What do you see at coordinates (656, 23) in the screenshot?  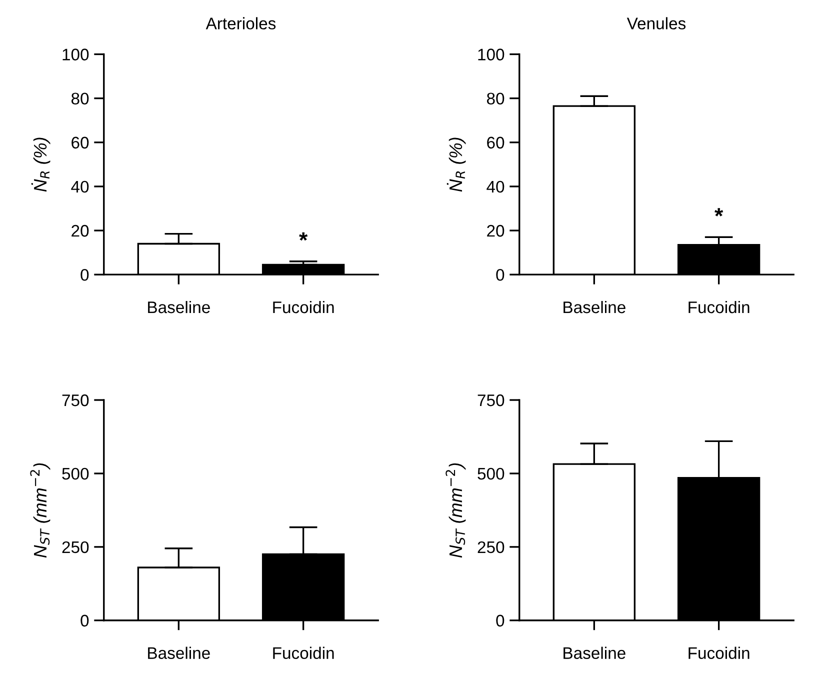 I see `chart-title: Venules` at bounding box center [656, 23].